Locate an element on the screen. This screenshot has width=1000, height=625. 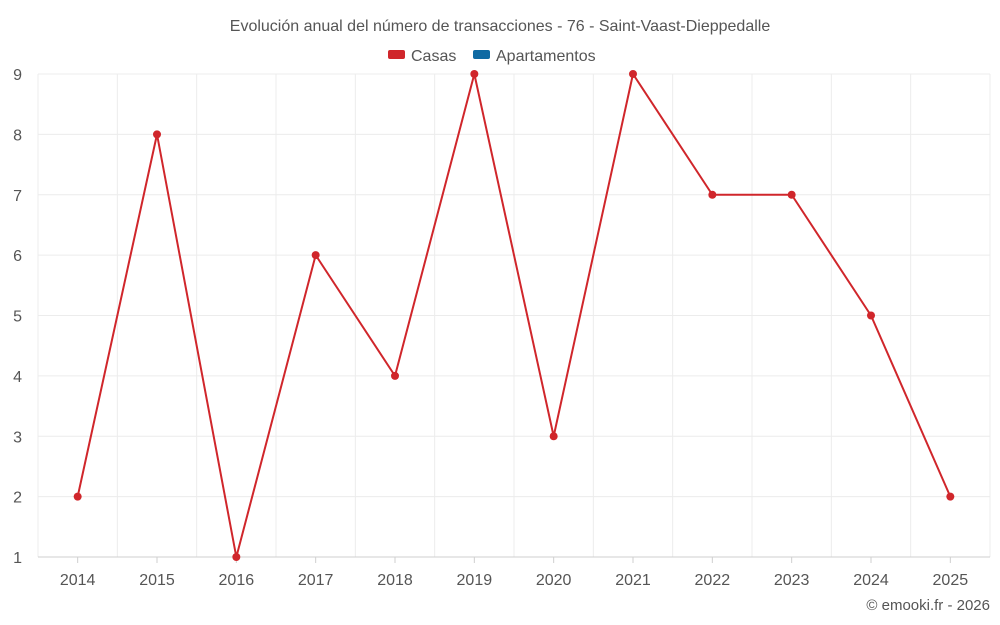
y-tick-label: 6 is located at coordinates (17, 256).